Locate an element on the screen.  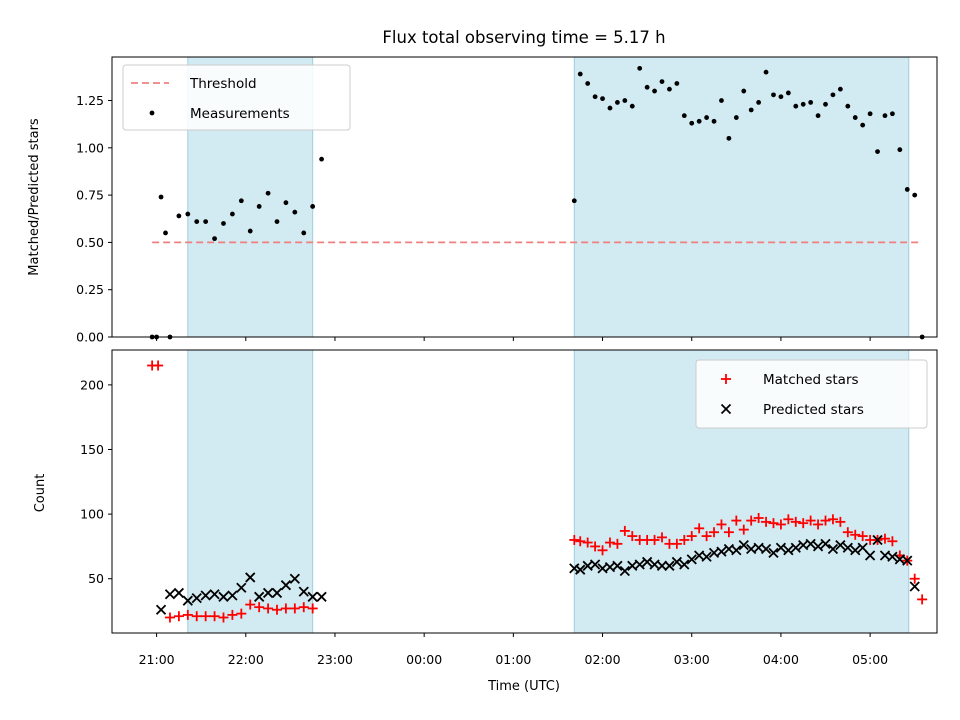
x-axis-label: Time (UTC) is located at coordinates (523, 686).